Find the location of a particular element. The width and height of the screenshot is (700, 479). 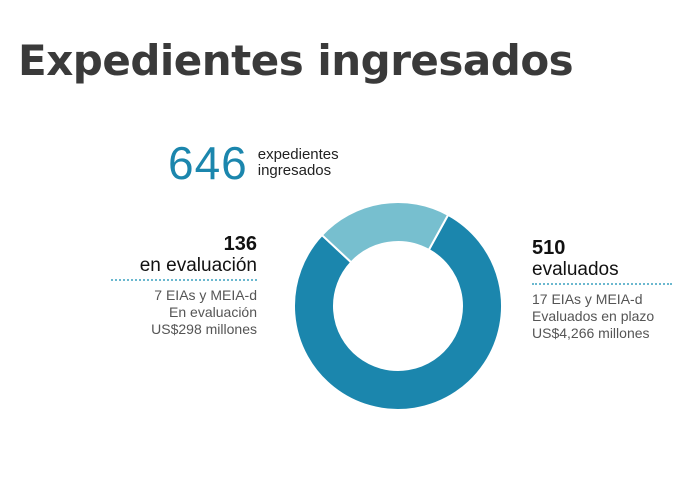

donut-slice-en-evaluacion is located at coordinates (385, 232).